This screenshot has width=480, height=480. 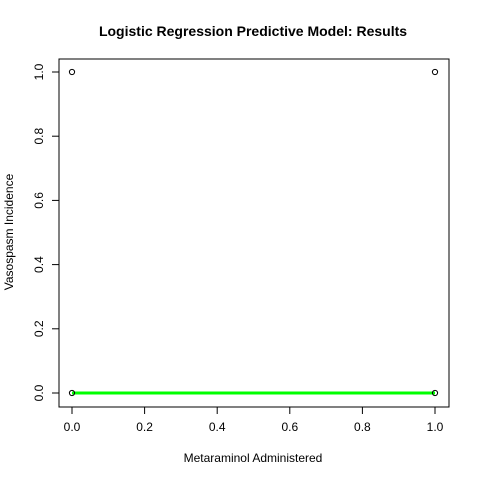 I want to click on x-tick-label: 0.4, so click(x=217, y=427).